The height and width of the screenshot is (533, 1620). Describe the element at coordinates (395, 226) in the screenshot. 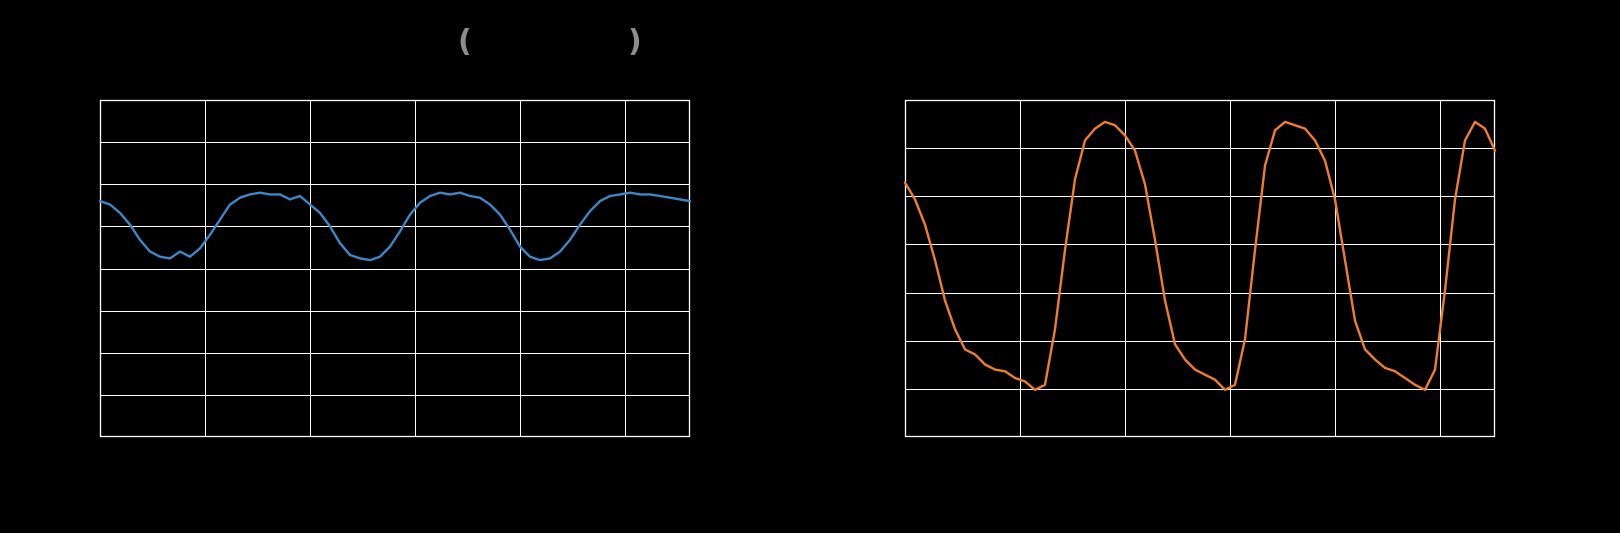

I see `left-waveform-line` at that location.